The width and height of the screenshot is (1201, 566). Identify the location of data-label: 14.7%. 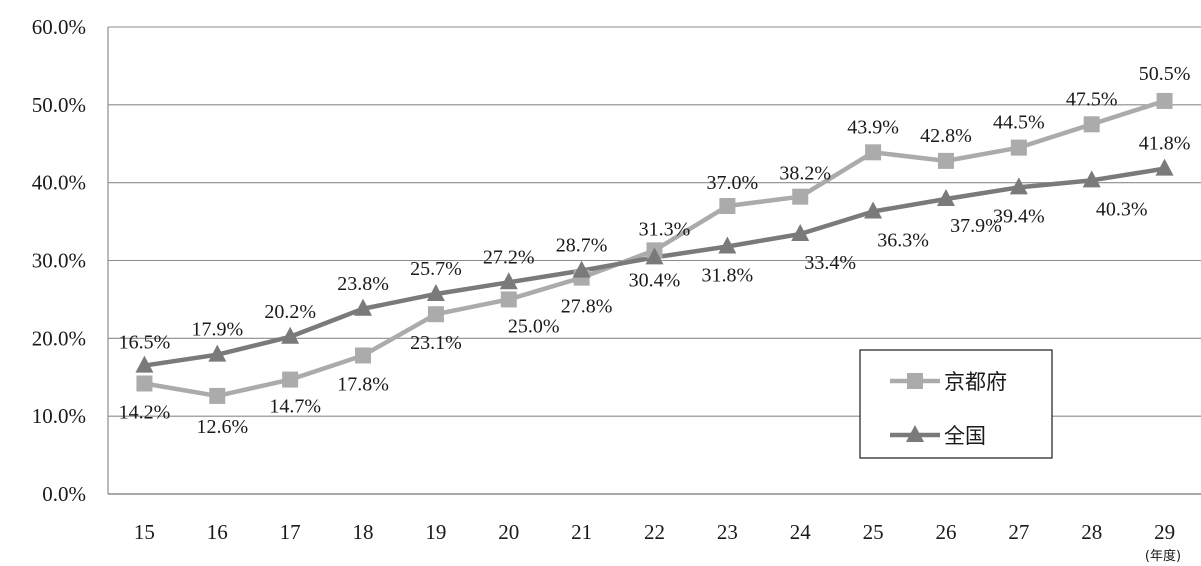
(295, 407).